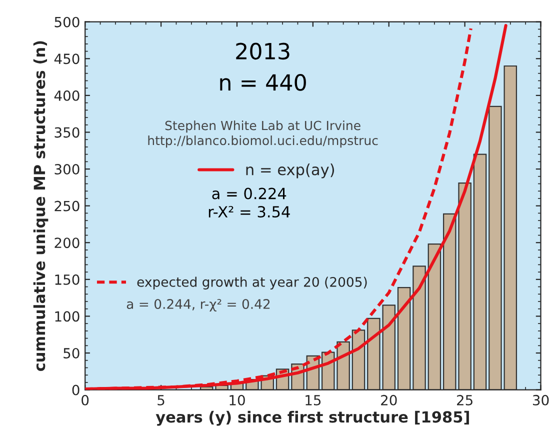 This screenshot has height=437, width=549. What do you see at coordinates (313, 400) in the screenshot?
I see `x-tick-label: 15` at bounding box center [313, 400].